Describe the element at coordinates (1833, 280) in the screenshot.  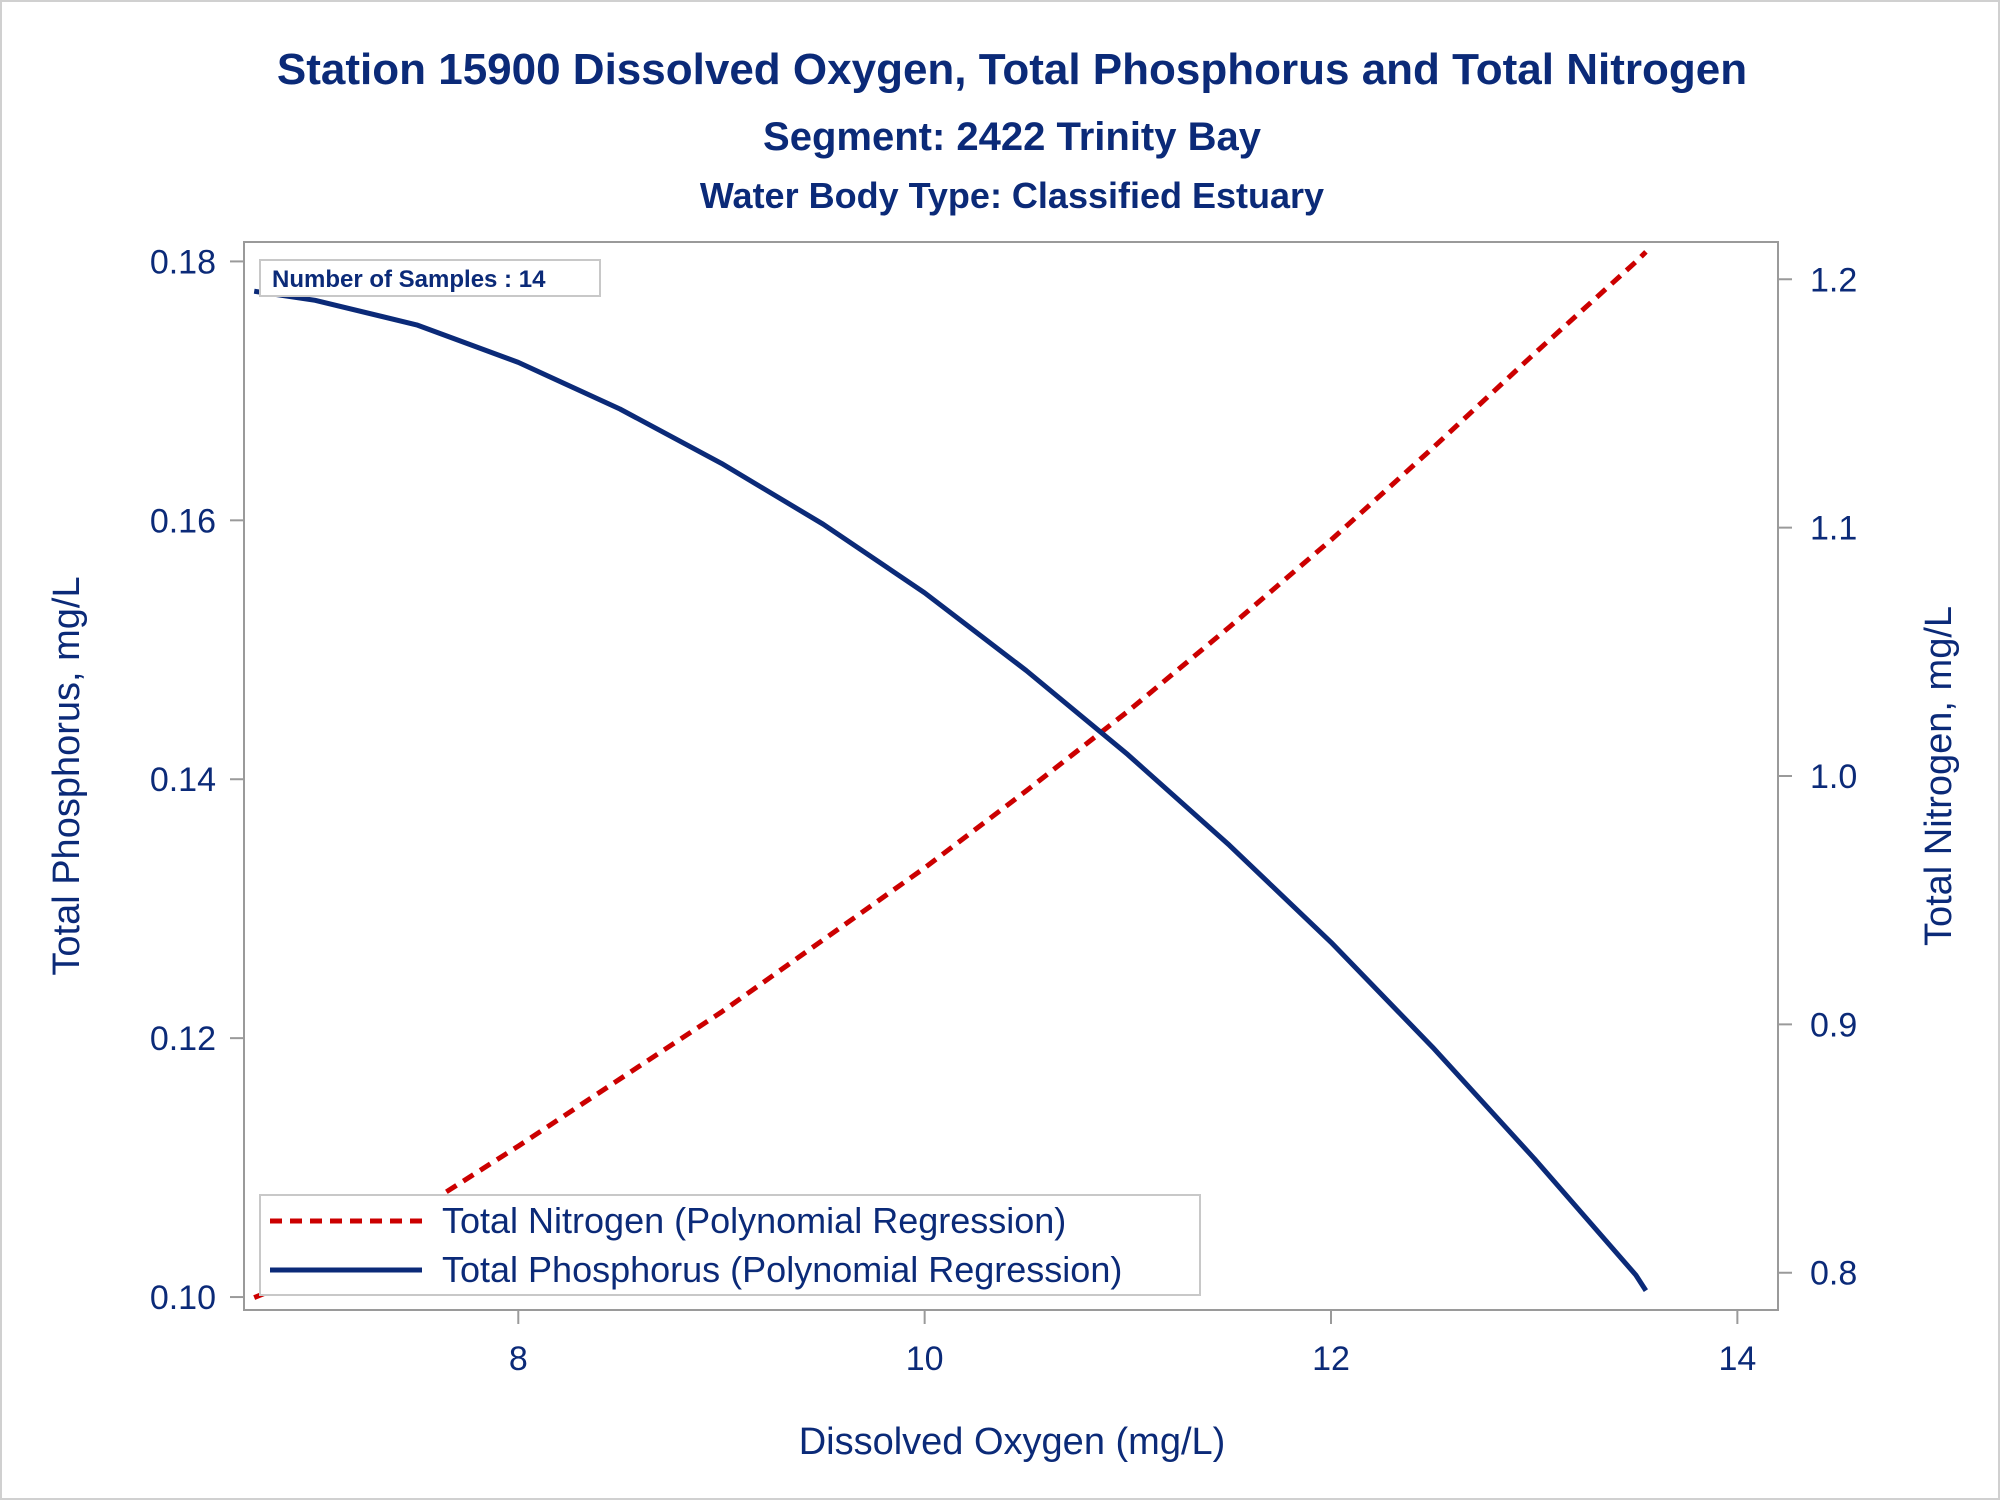
I see `y-right-tick-label: 1.2` at that location.